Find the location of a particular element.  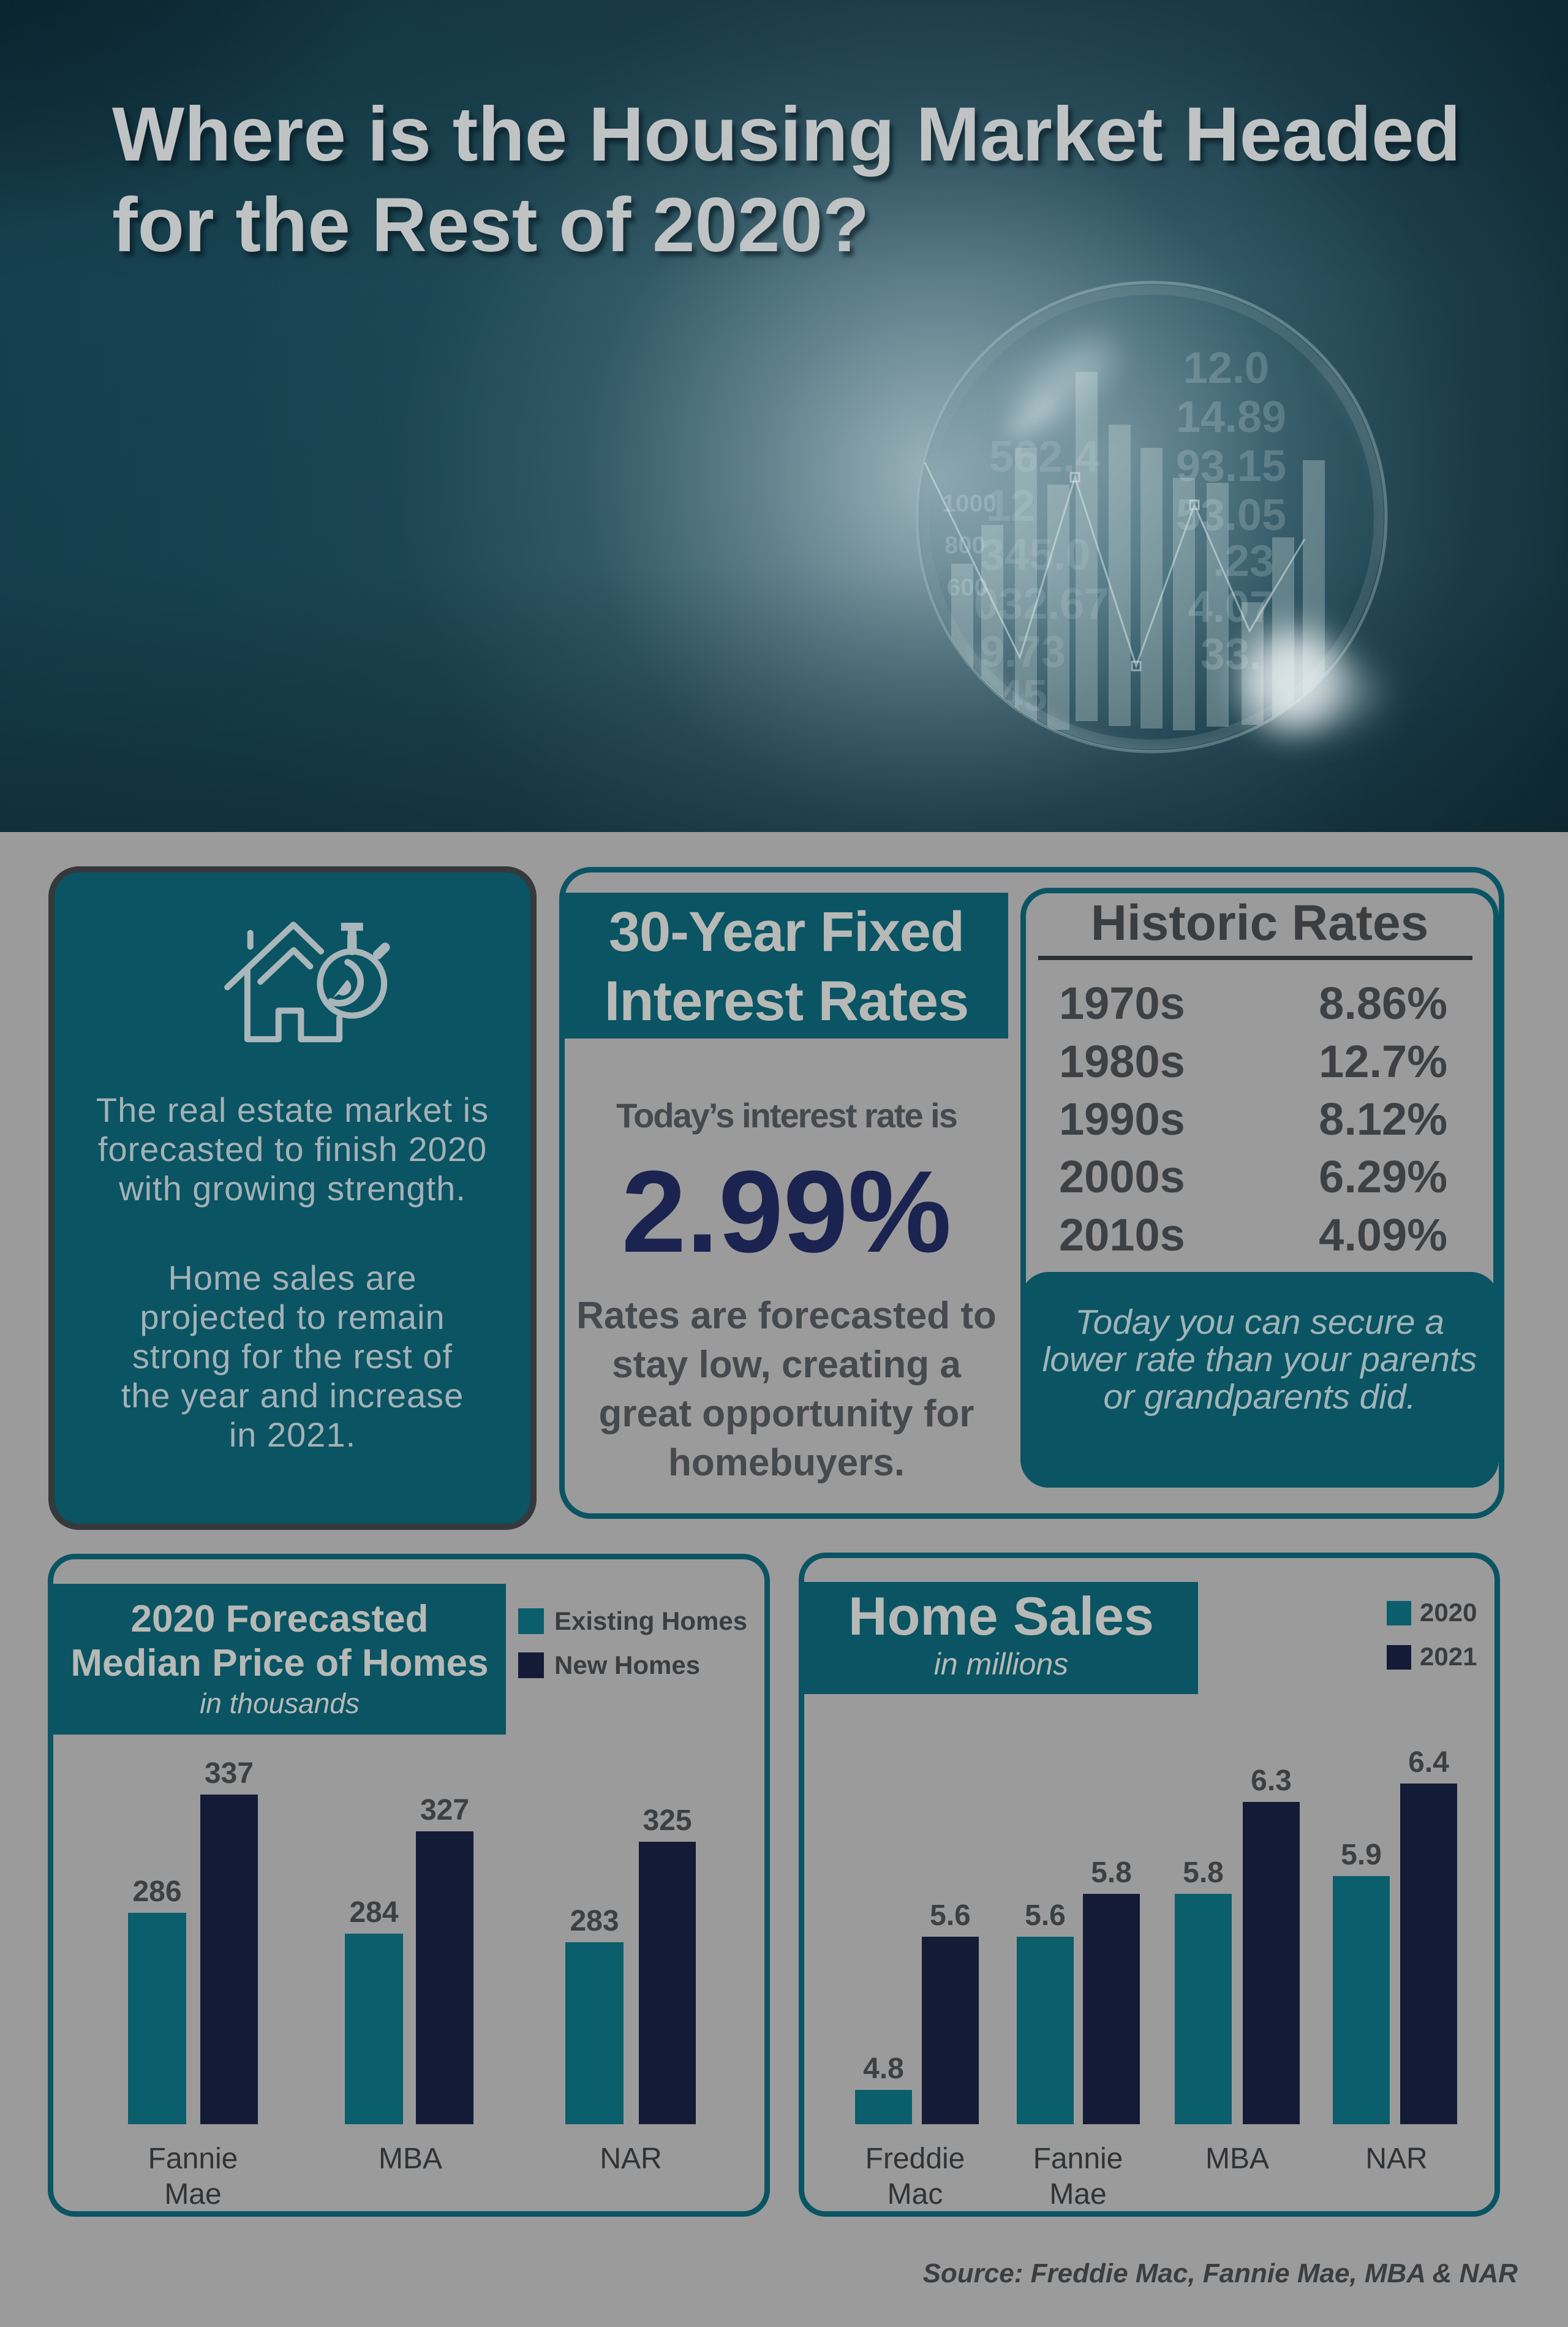

svg-text: 12 is located at coordinates (1011, 506).